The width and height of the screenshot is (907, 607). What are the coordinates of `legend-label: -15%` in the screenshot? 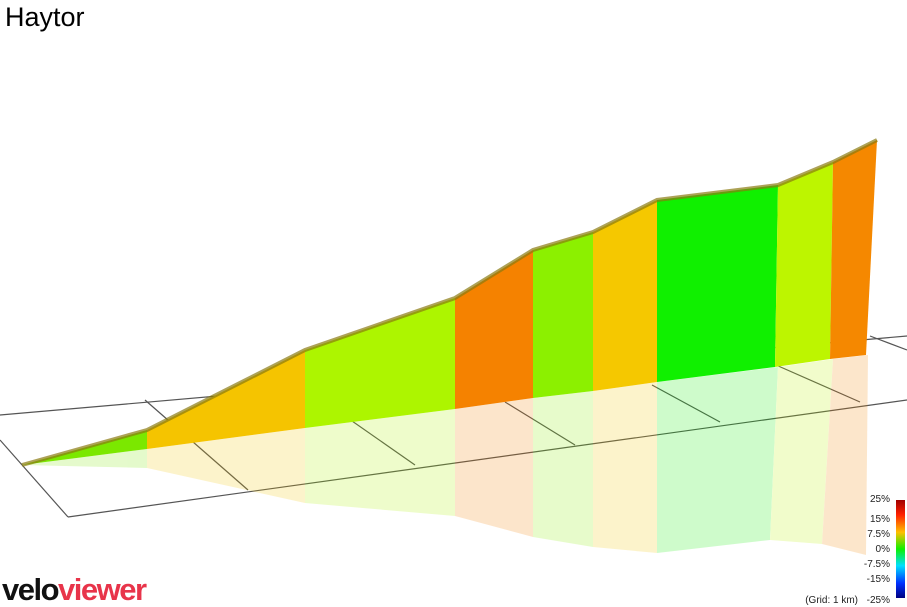 It's located at (878, 579).